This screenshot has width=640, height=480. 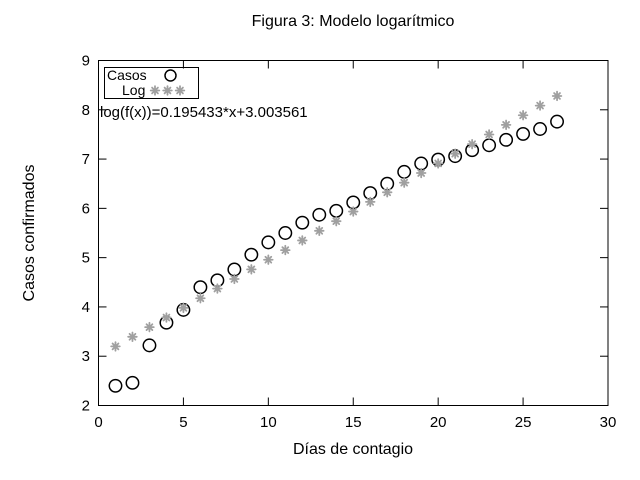 I want to click on y-tick-label: 2, so click(x=86, y=406).